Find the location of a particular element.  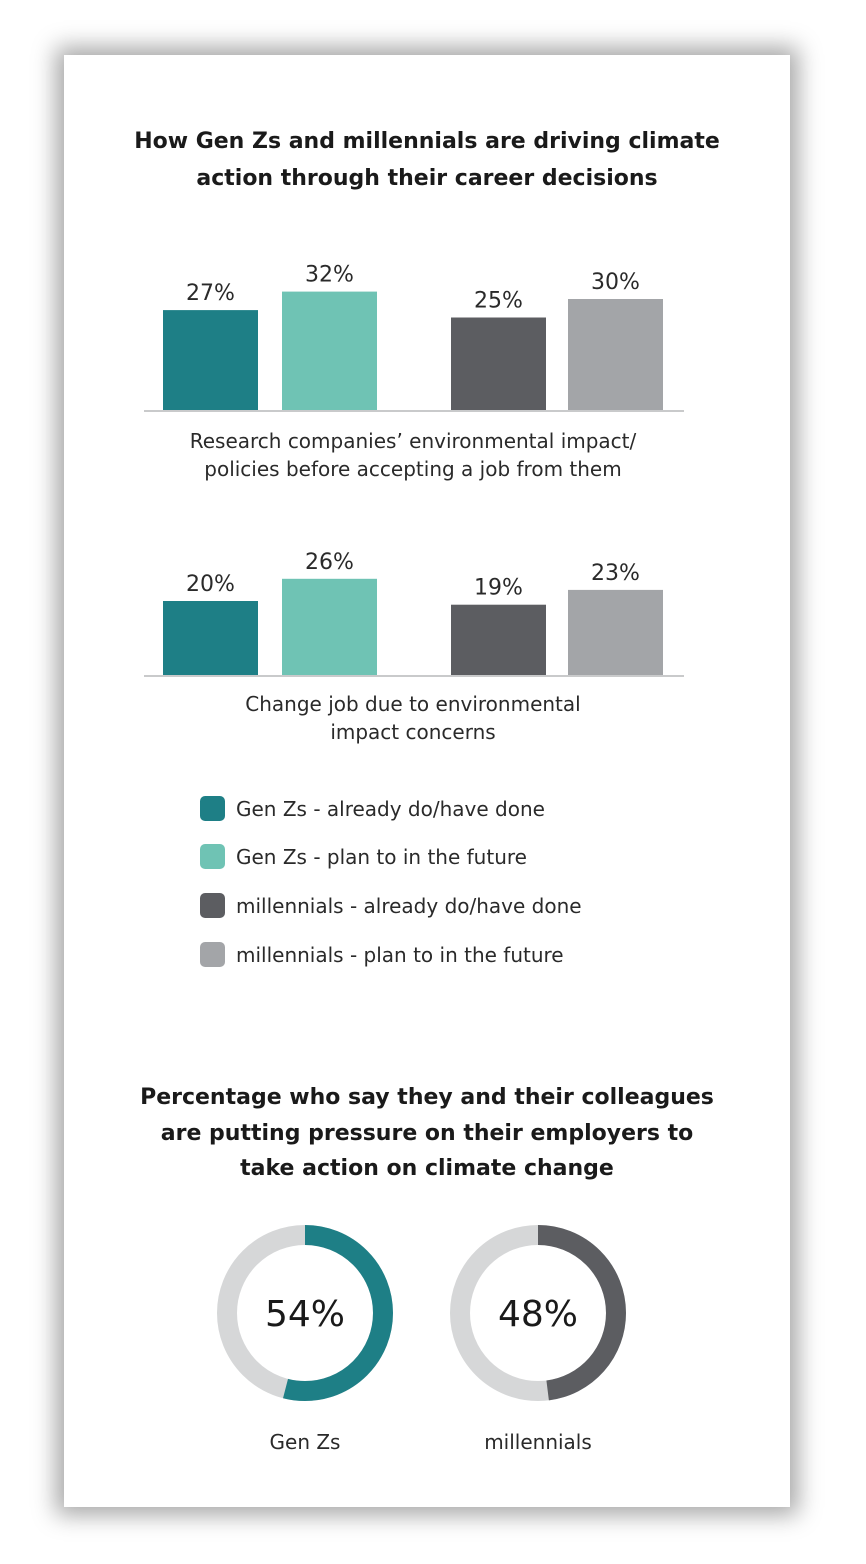

bar-g2-s2 is located at coordinates (329, 626).